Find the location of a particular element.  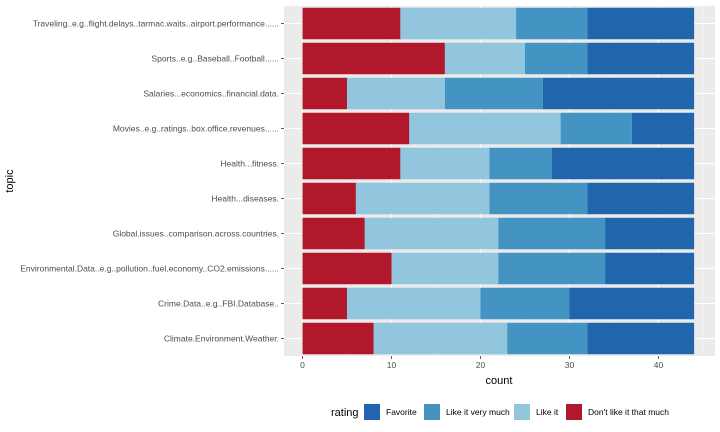

x-tick-label: 20 is located at coordinates (481, 365).